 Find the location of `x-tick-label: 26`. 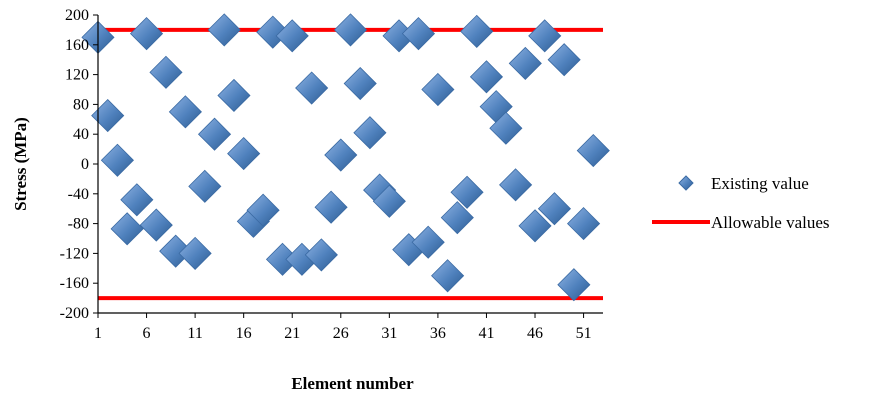

x-tick-label: 26 is located at coordinates (341, 333).